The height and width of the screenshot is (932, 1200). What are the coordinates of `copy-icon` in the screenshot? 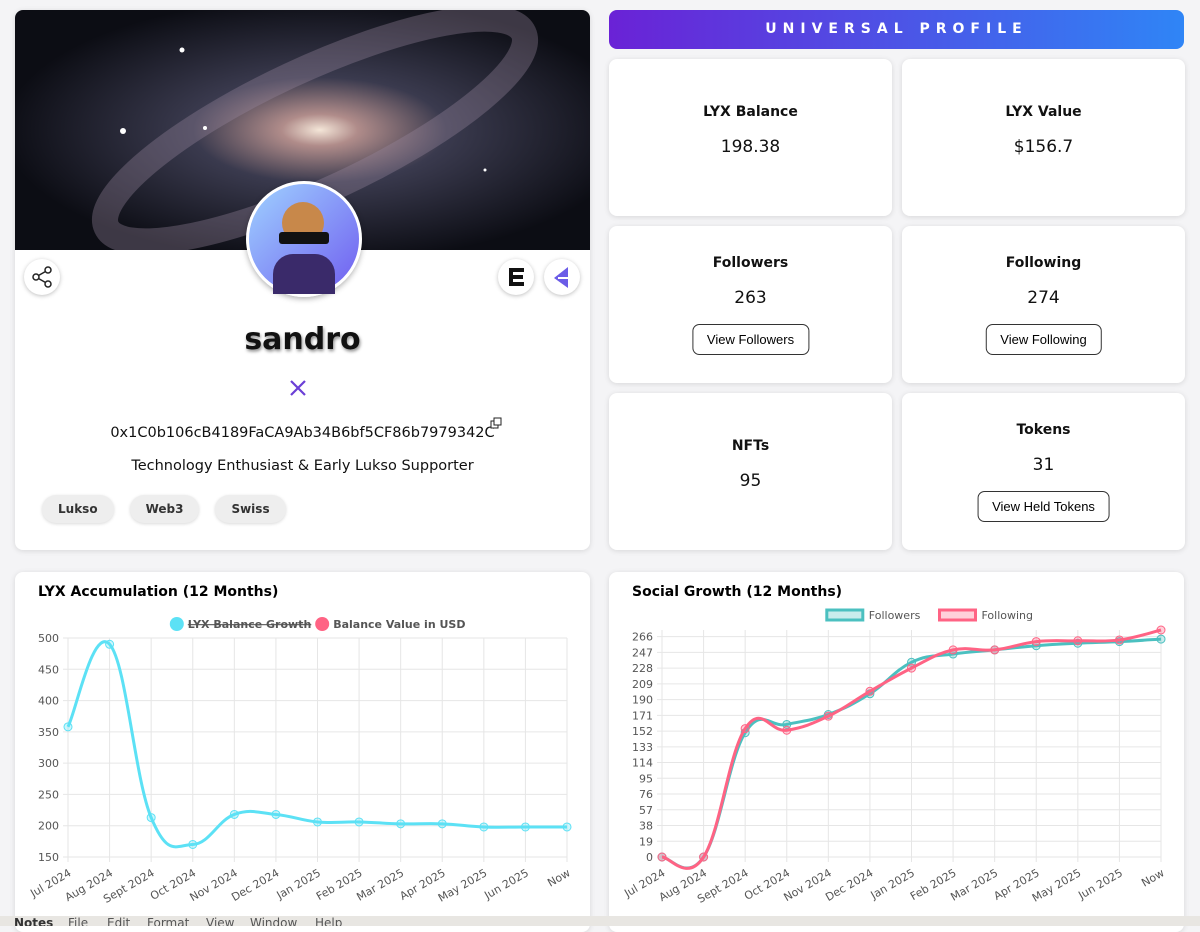 It's located at (496, 423).